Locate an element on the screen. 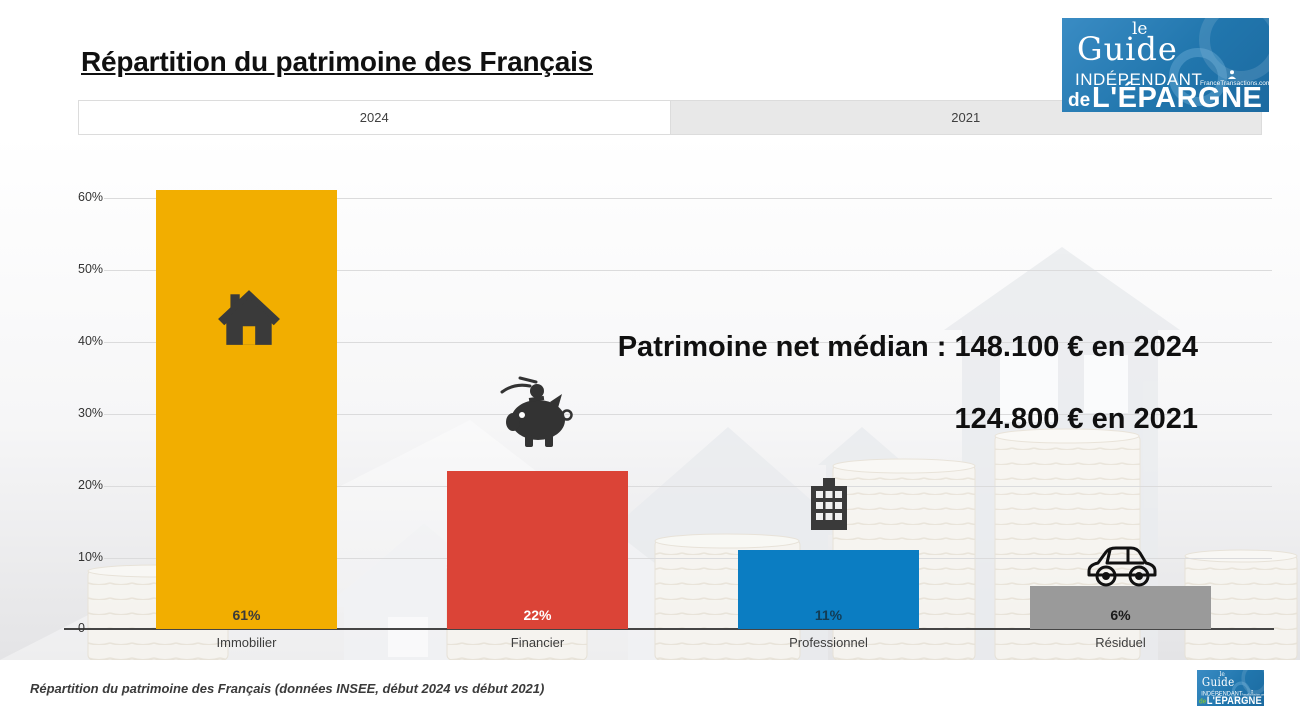 The width and height of the screenshot is (1300, 716). category-label: Professionnel is located at coordinates (828, 642).